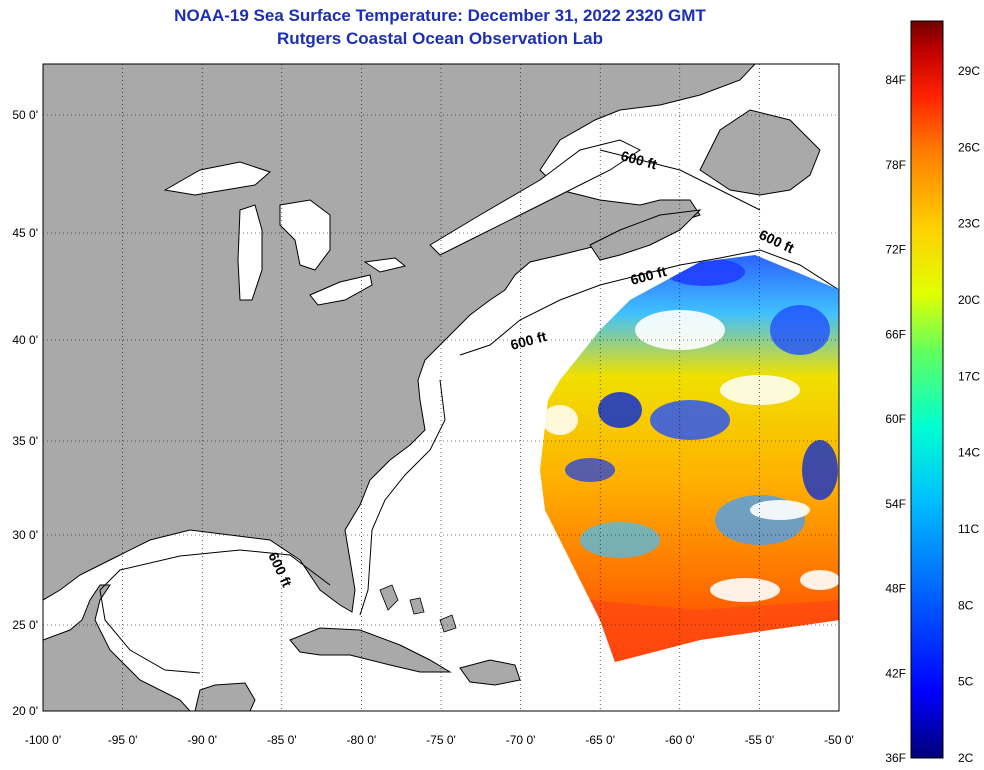 The width and height of the screenshot is (984, 770). Describe the element at coordinates (895, 250) in the screenshot. I see `colorbar-f-label: 72F` at that location.